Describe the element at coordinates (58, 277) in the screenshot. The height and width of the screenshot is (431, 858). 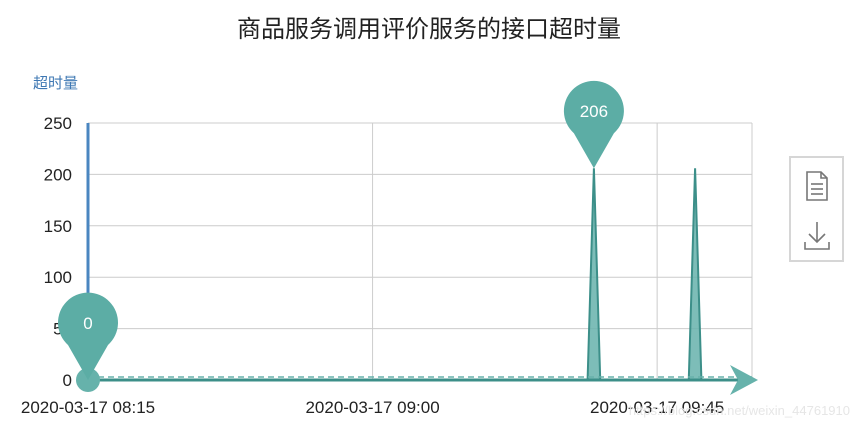
I see `y-tick-label: 100` at that location.